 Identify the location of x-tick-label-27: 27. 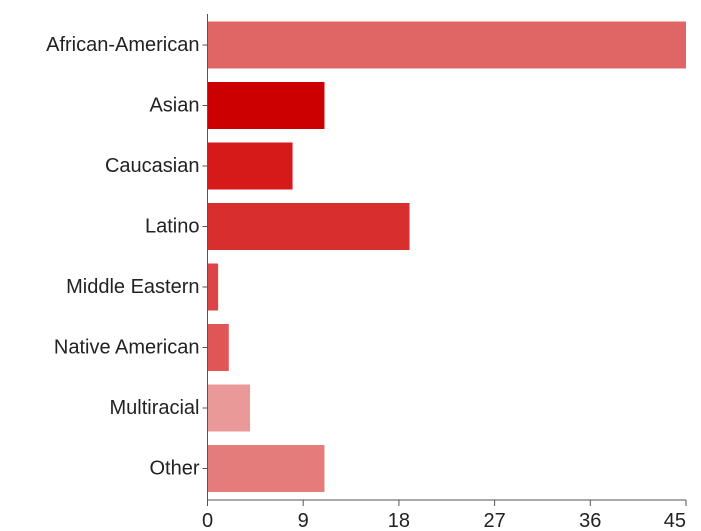
(494, 520).